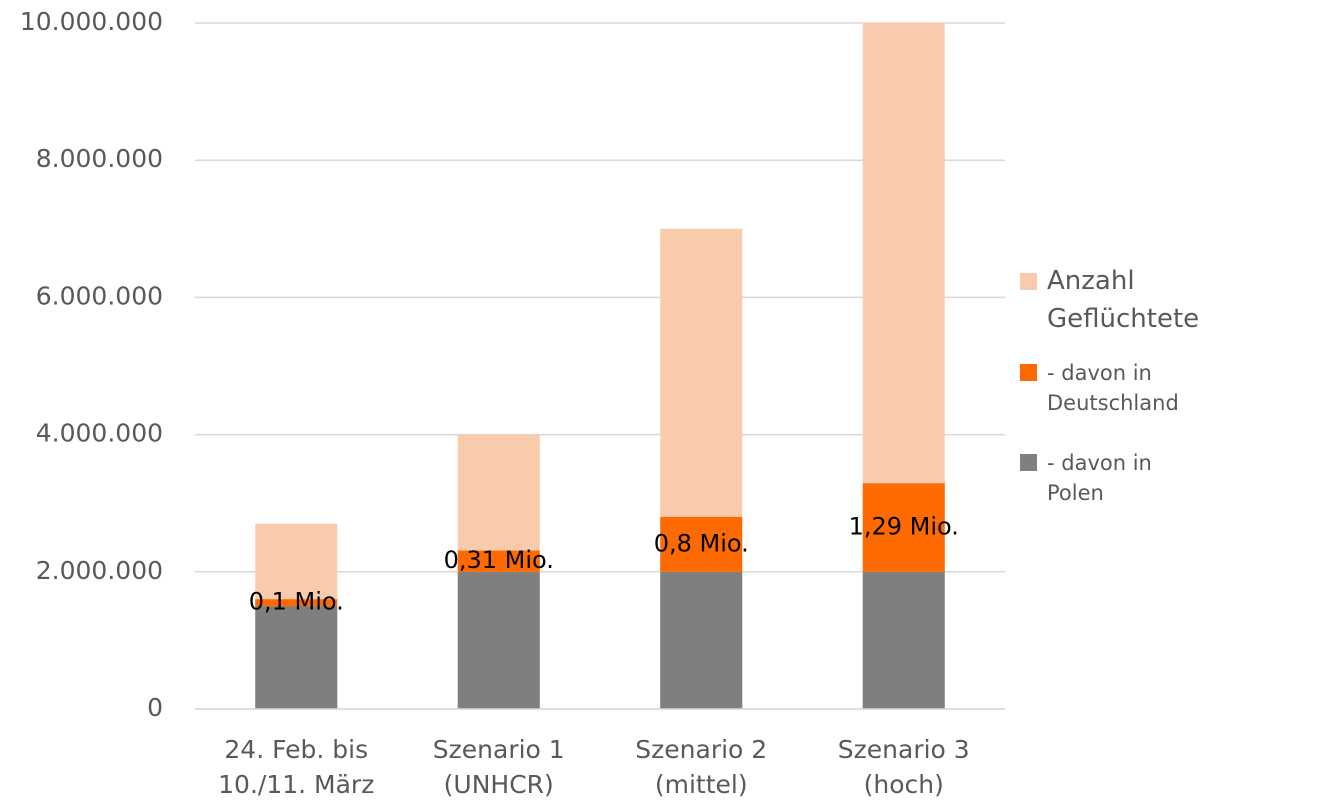 The width and height of the screenshot is (1323, 808). Describe the element at coordinates (99, 570) in the screenshot. I see `y-tick-label: 2.000.000` at that location.